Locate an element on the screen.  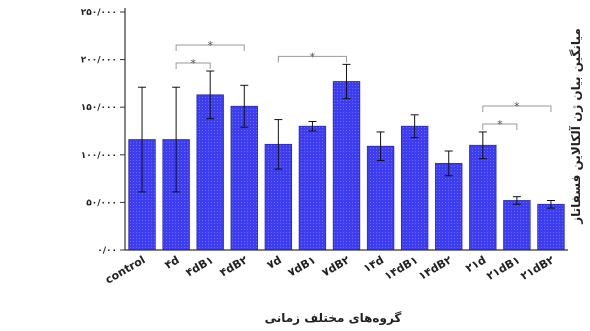
y-tick-label: ۲۰۰/۰۰۰ is located at coordinates (99, 61).